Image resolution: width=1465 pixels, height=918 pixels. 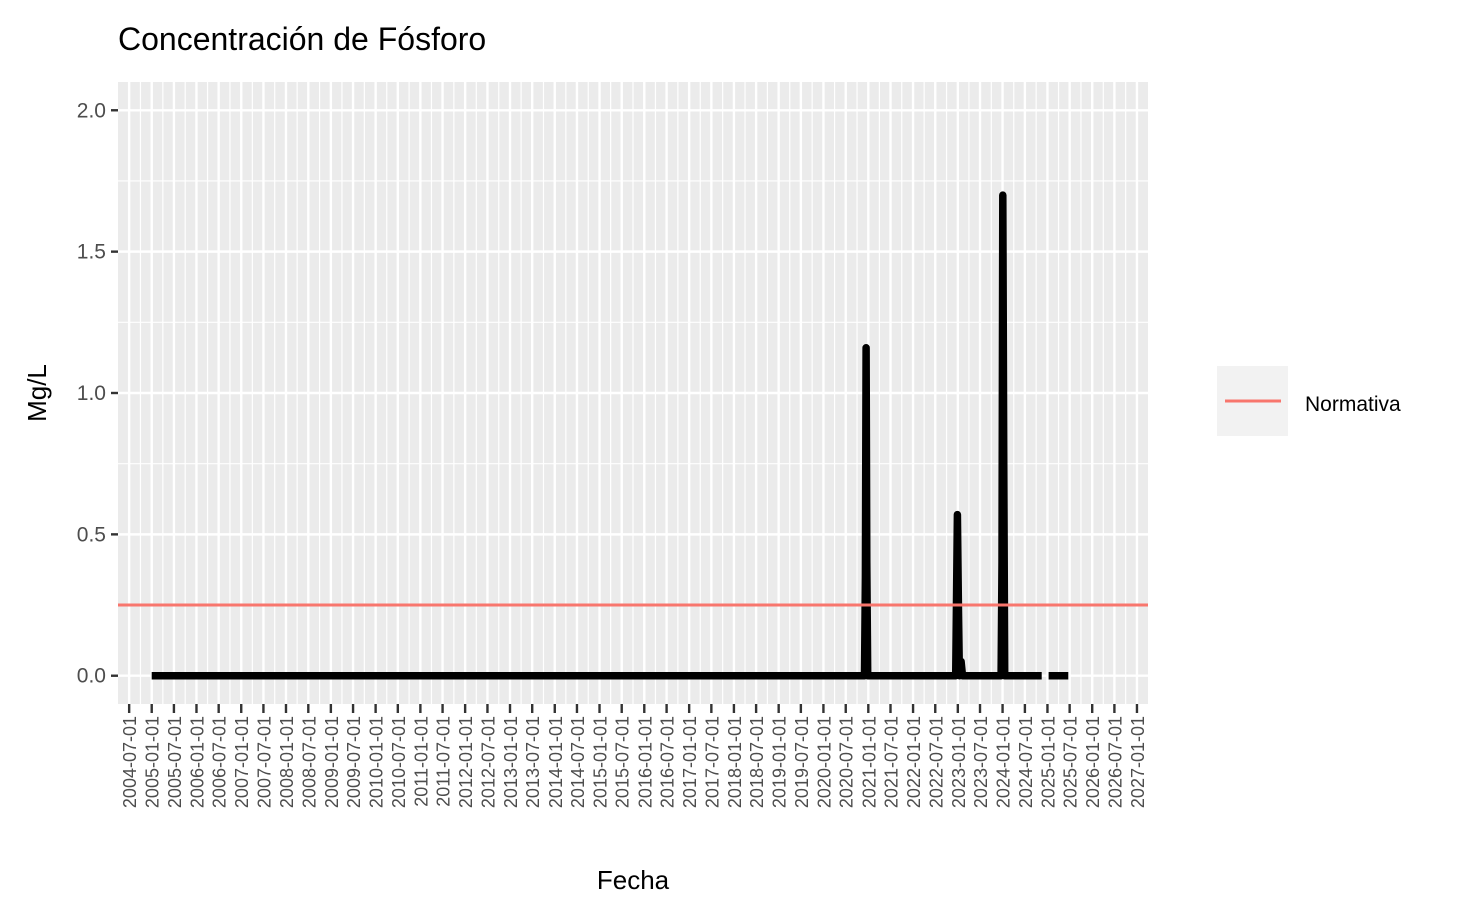 What do you see at coordinates (601, 762) in the screenshot?
I see `x-tick-label-21: 2015-01-01` at bounding box center [601, 762].